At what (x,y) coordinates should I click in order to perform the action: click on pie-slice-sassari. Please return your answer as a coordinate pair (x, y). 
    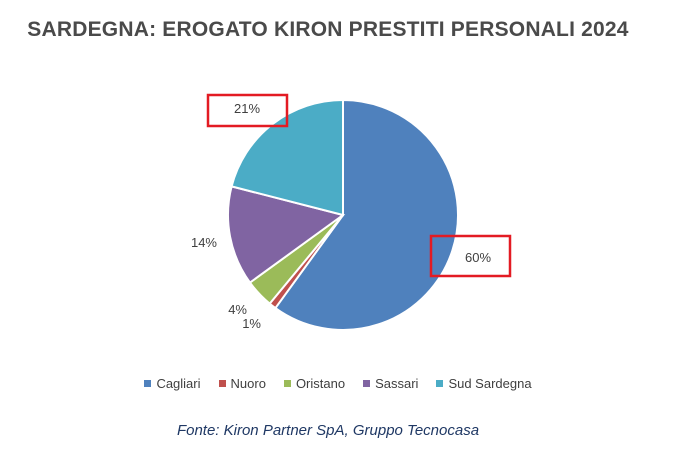
    Looking at the image, I should click on (286, 234).